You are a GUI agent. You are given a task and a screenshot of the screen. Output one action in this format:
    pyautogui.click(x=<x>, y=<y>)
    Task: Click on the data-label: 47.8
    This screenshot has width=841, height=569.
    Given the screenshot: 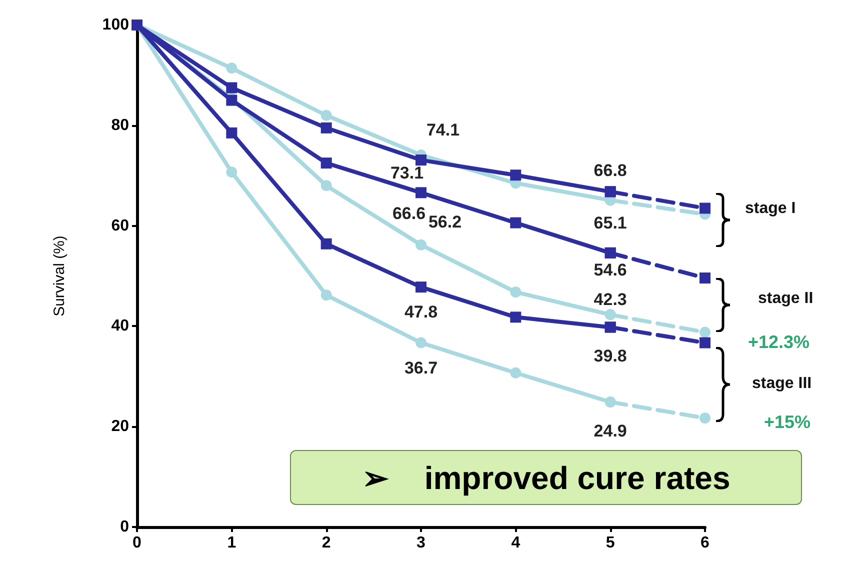 What is the action you would take?
    pyautogui.click(x=421, y=312)
    